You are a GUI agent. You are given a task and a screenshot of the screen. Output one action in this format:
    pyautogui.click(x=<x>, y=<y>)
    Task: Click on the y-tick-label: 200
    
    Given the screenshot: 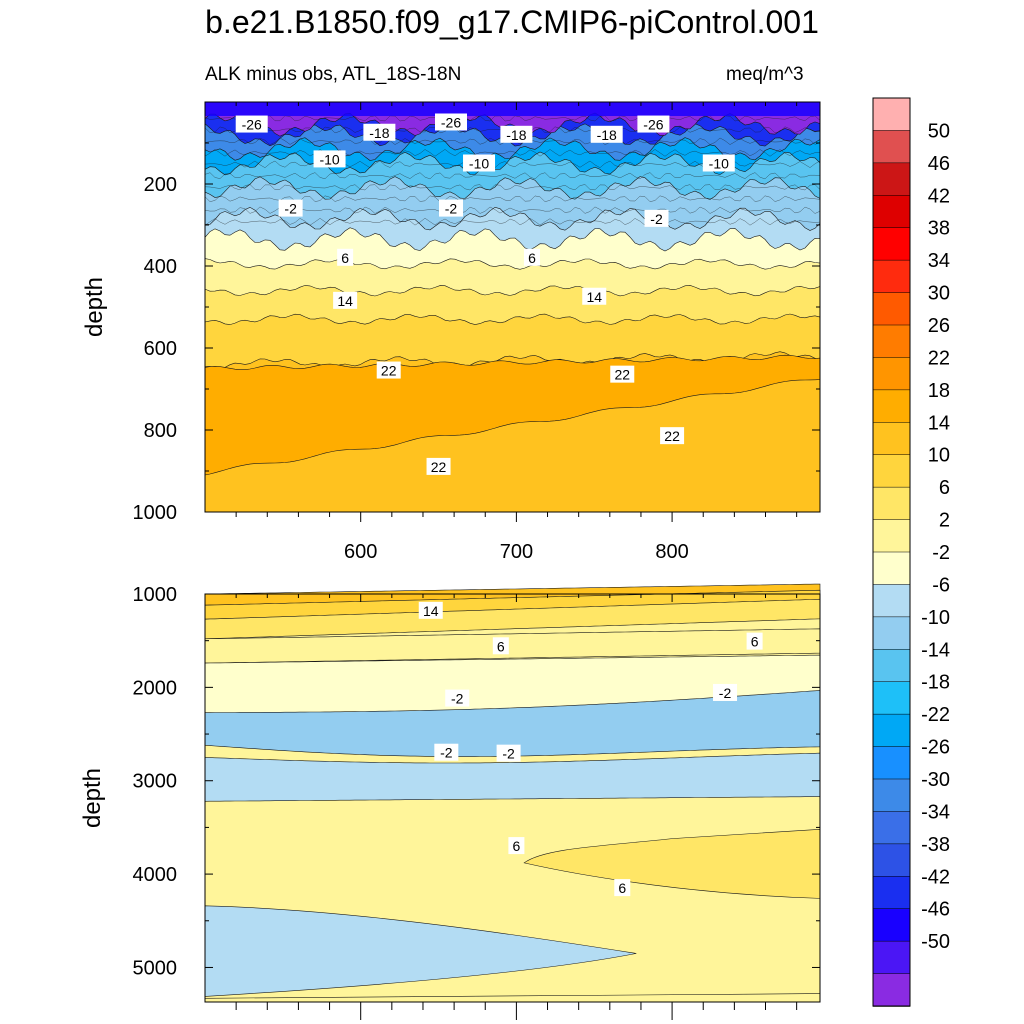 What is the action you would take?
    pyautogui.click(x=160, y=185)
    